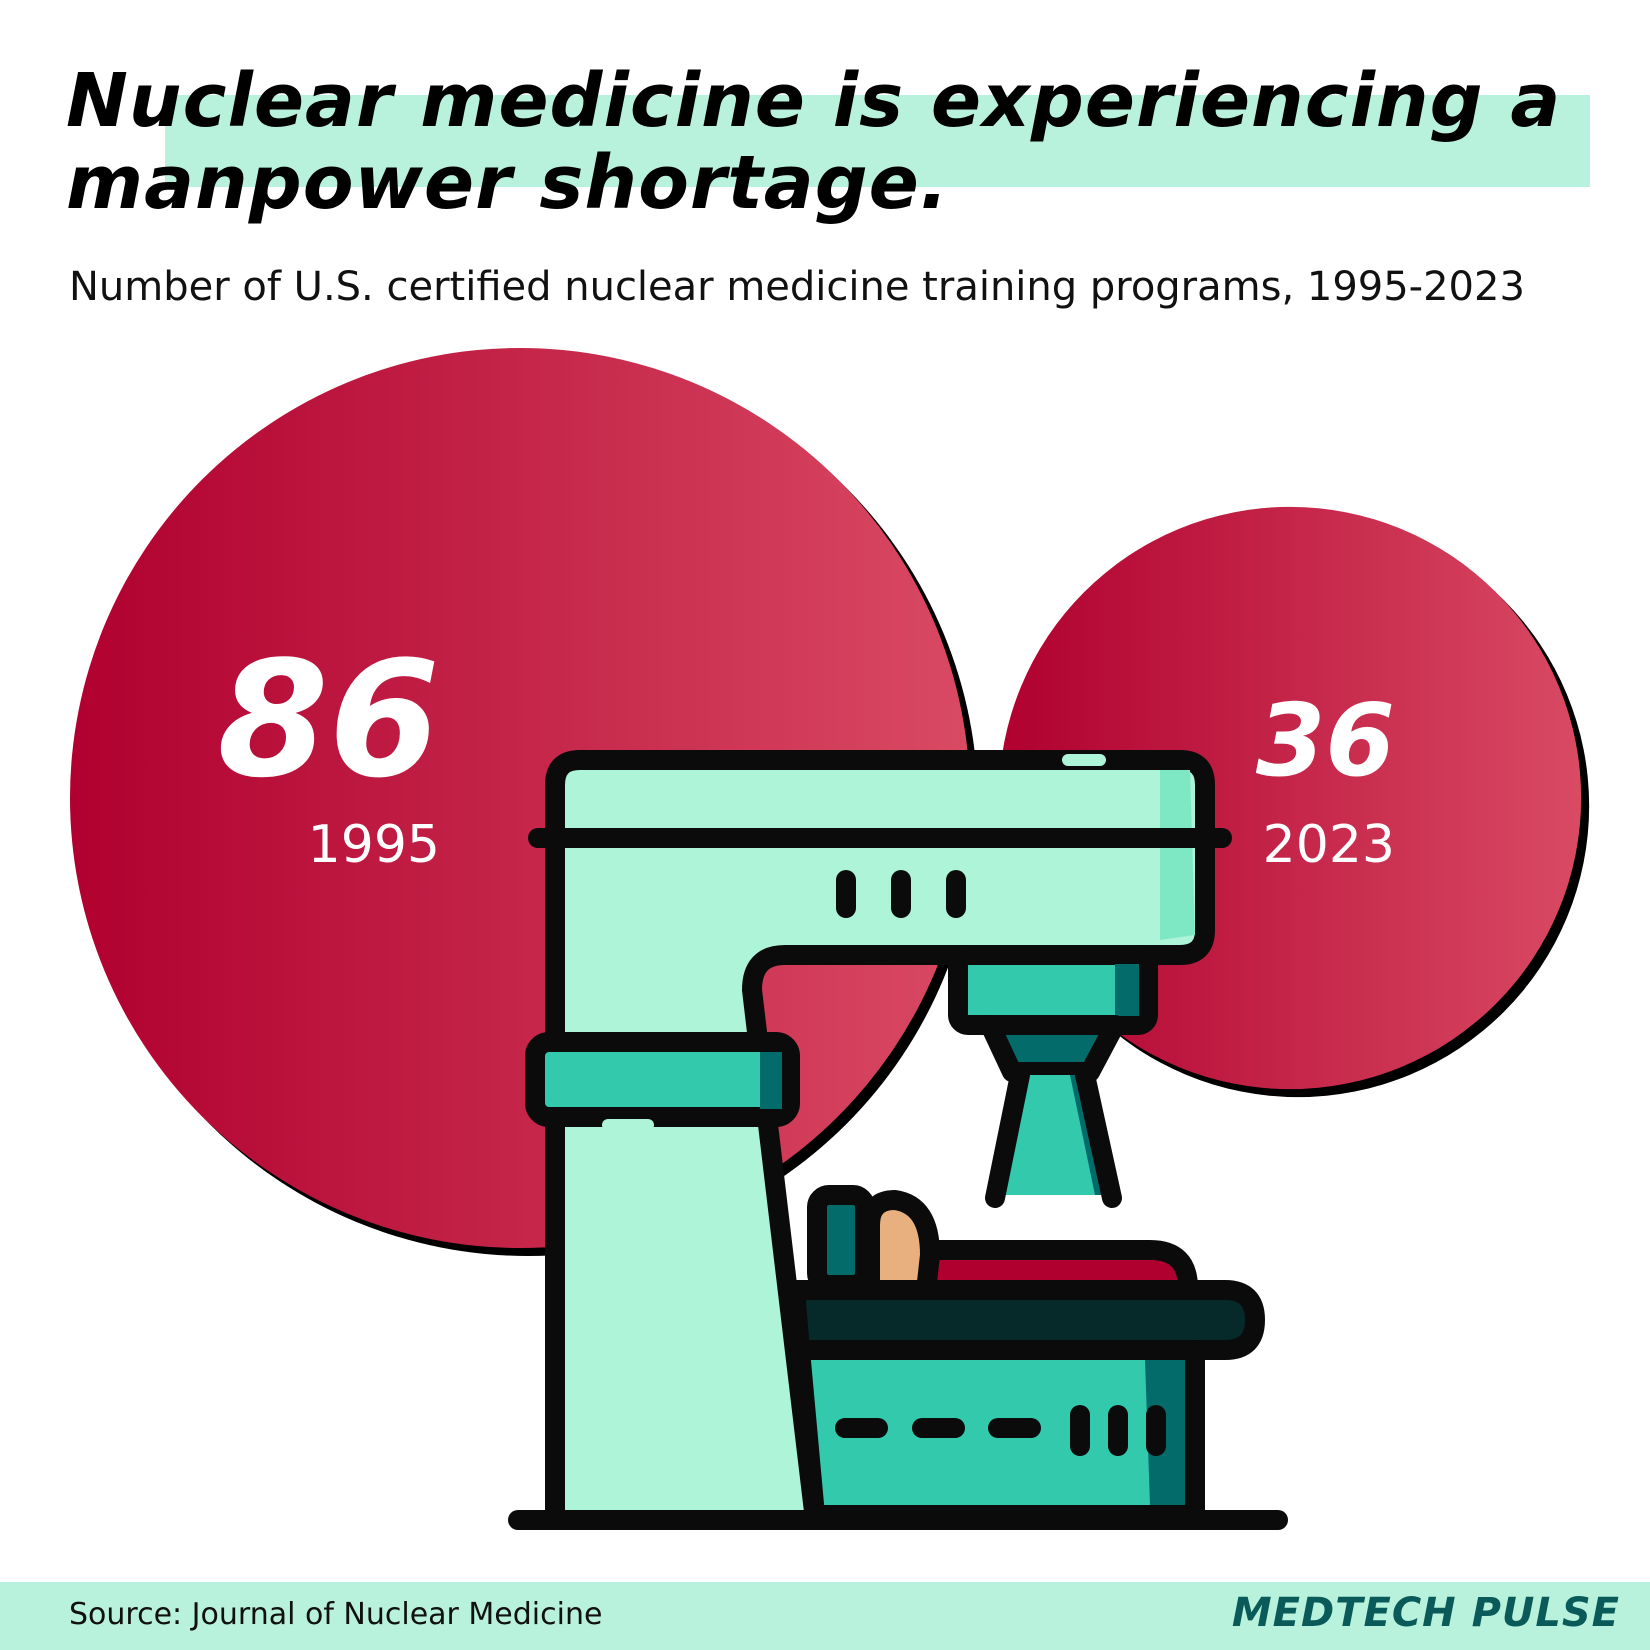 The image size is (1650, 1650). I want to click on brand-logo: MEDTECH PULSE, so click(1425, 1613).